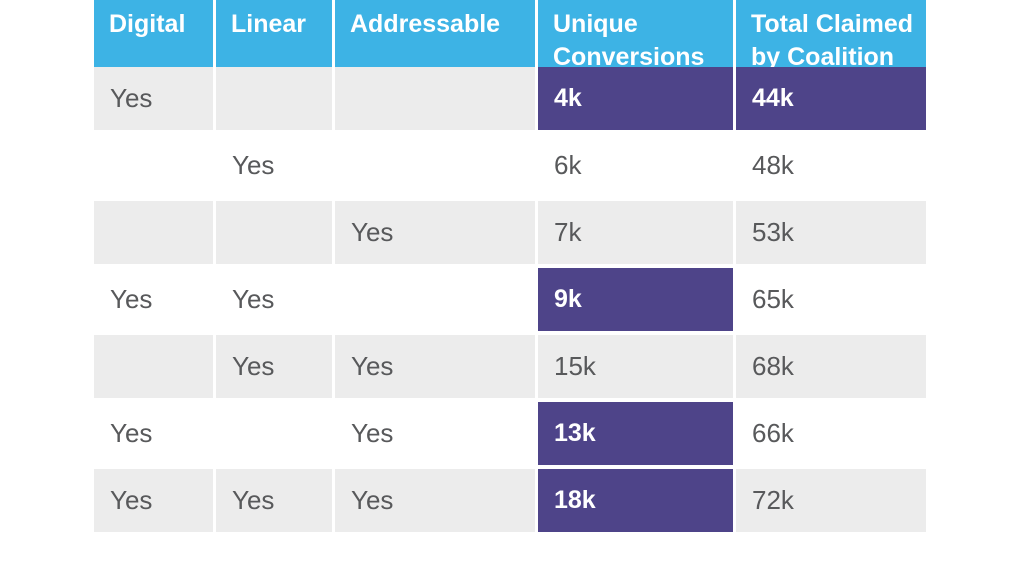 This screenshot has height=586, width=1024. Describe the element at coordinates (131, 433) in the screenshot. I see `table-cell-row6-digital: Yes` at that location.